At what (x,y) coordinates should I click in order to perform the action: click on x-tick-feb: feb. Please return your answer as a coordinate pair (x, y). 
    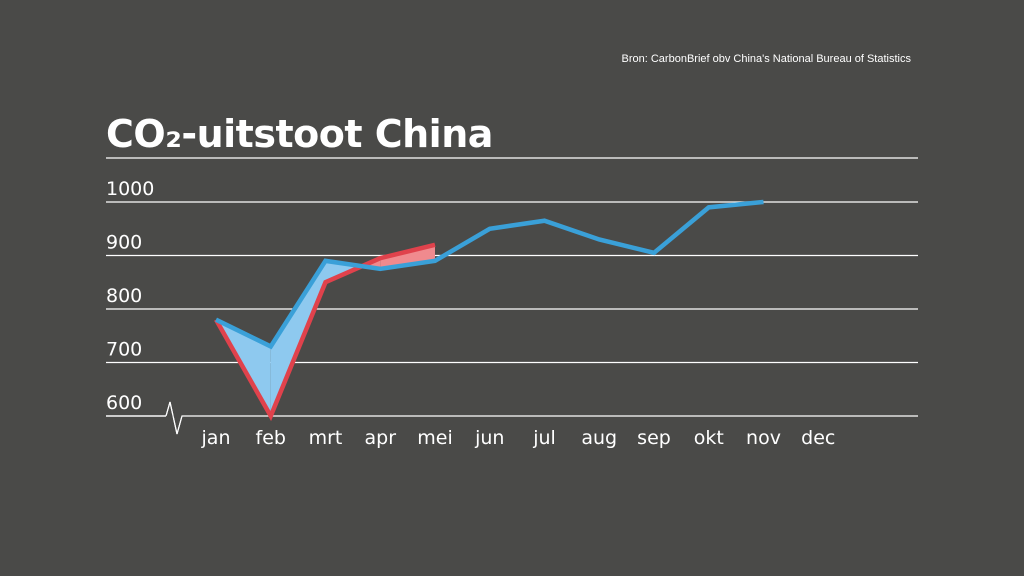
    Looking at the image, I should click on (271, 438).